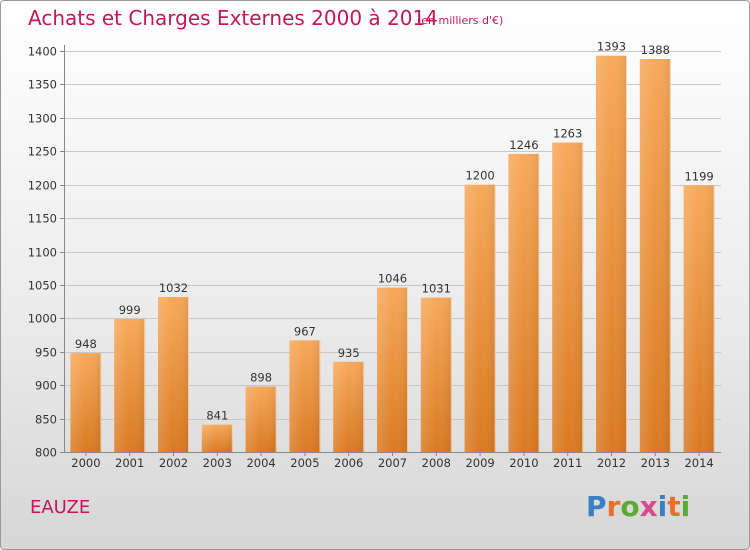 The height and width of the screenshot is (550, 750). What do you see at coordinates (630, 506) in the screenshot?
I see `logo-letter: o` at bounding box center [630, 506].